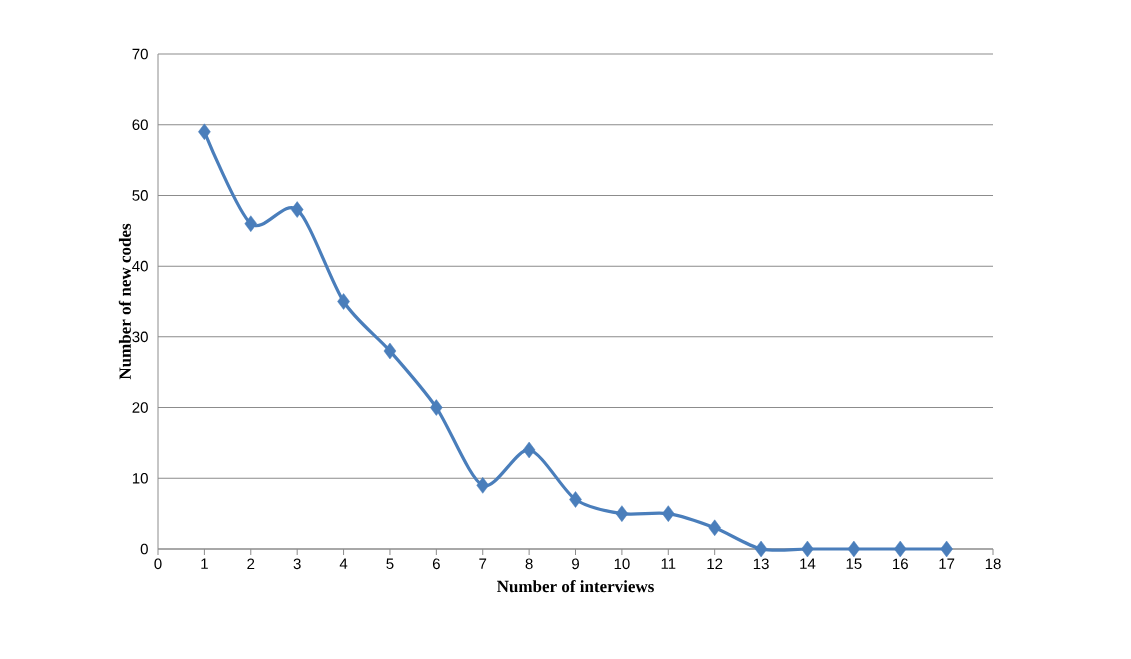  What do you see at coordinates (140, 195) in the screenshot?
I see `y-tick-label: 50` at bounding box center [140, 195].